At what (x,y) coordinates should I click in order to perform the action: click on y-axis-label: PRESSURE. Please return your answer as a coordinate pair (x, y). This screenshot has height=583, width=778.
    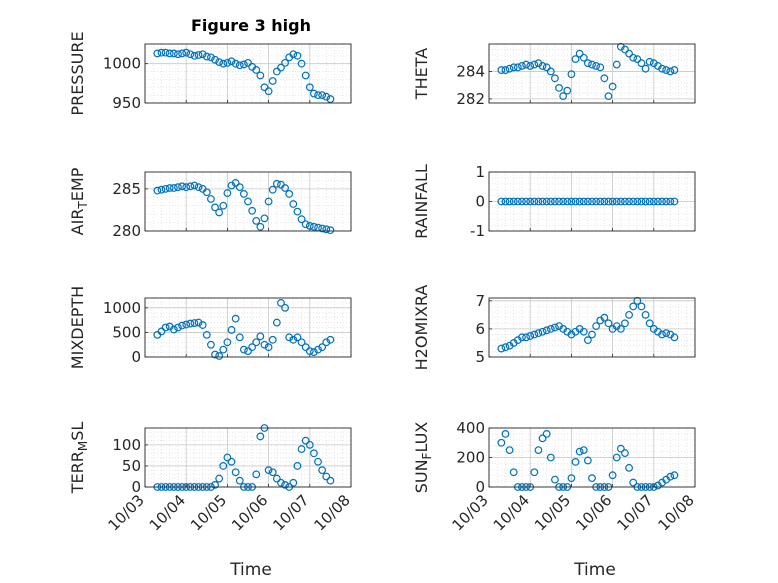
    Looking at the image, I should click on (77, 73).